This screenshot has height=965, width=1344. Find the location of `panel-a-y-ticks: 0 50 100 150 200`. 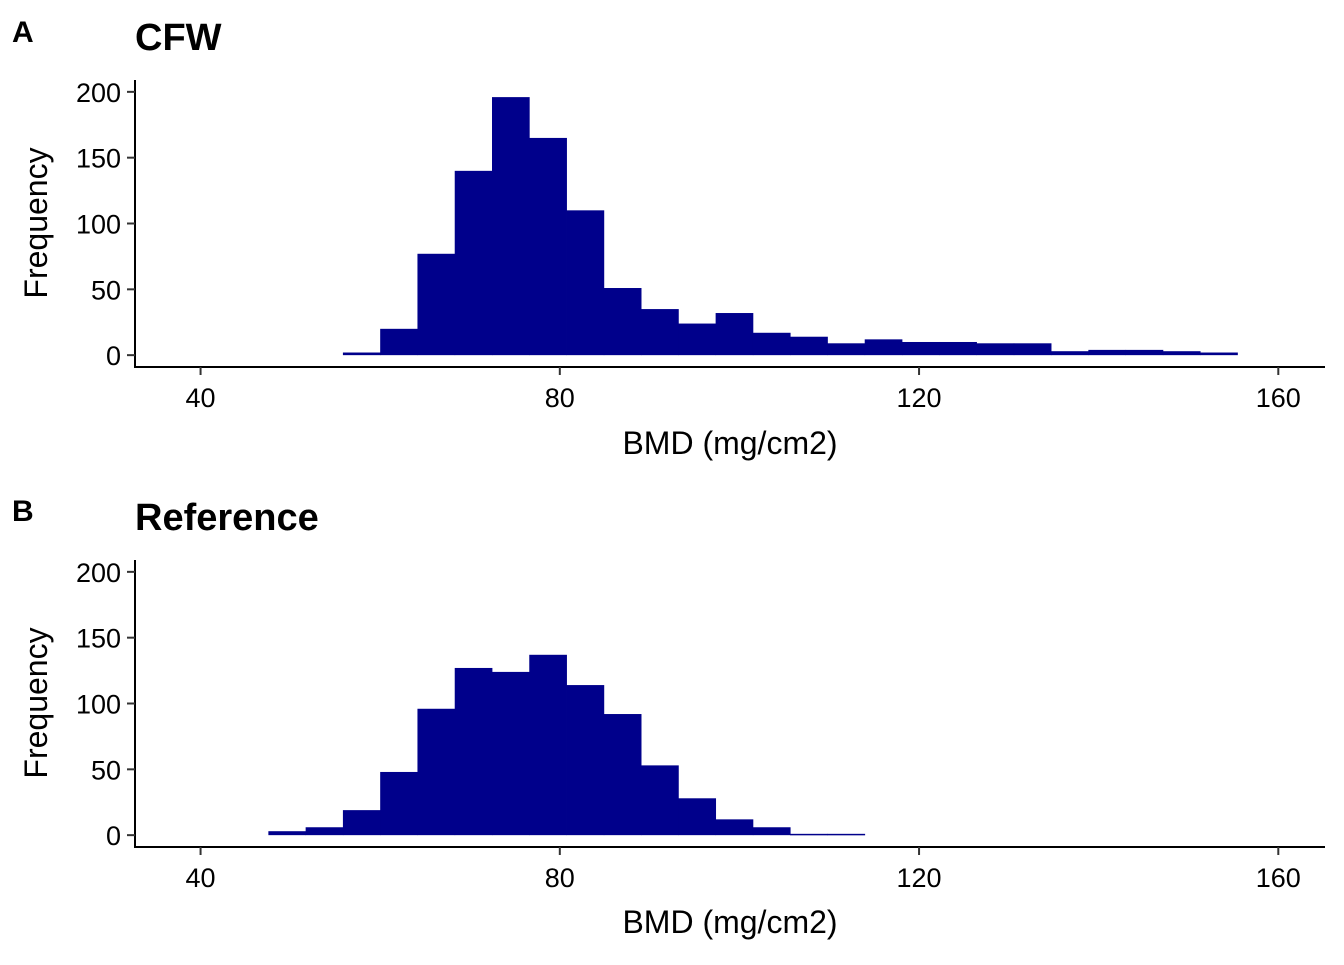

panel-a-y-ticks: 0 50 100 150 200 is located at coordinates (105, 224).